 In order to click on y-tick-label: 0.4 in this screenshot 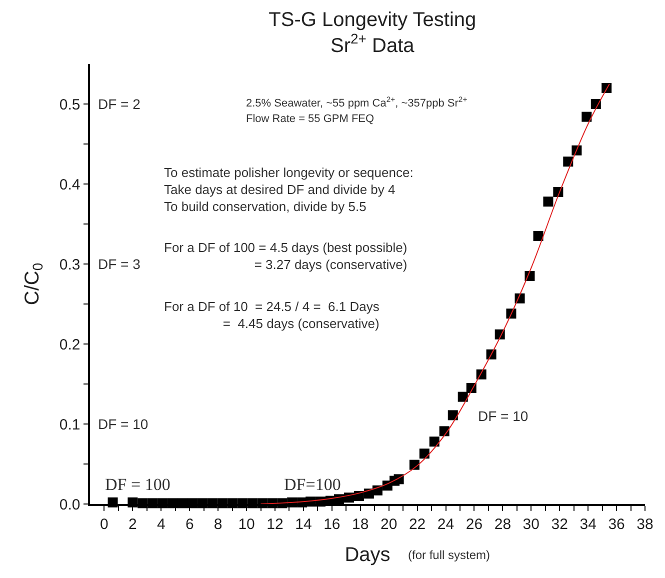, I will do `click(69, 185)`.